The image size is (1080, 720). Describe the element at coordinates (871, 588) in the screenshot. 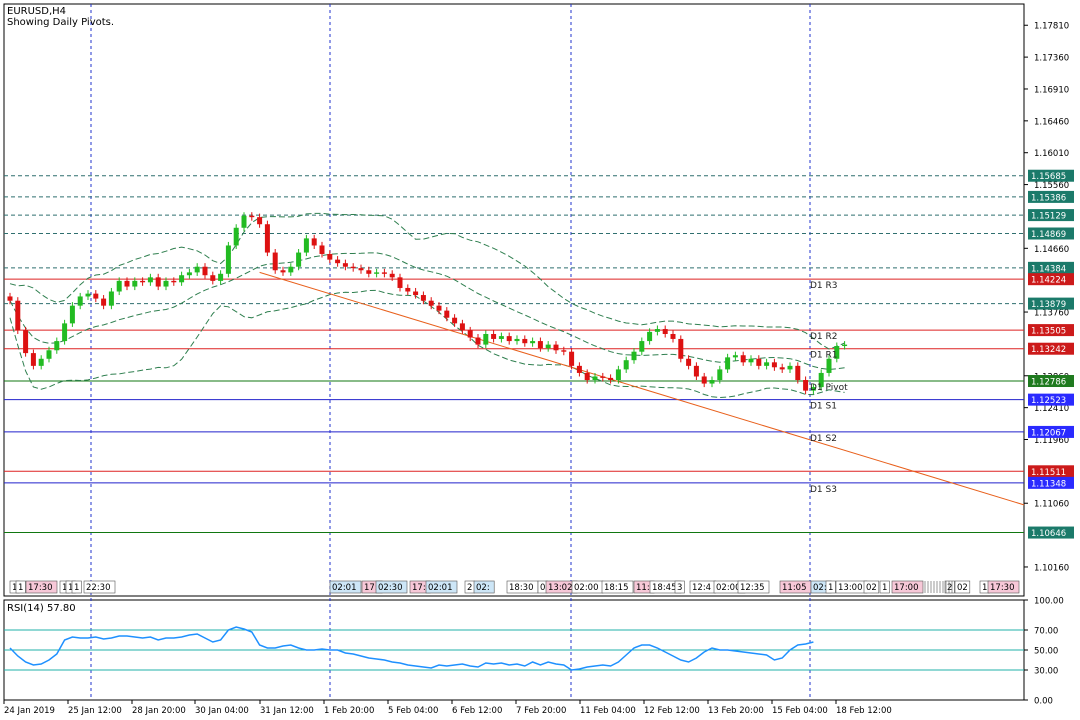

I see `session-time-label: 02` at that location.